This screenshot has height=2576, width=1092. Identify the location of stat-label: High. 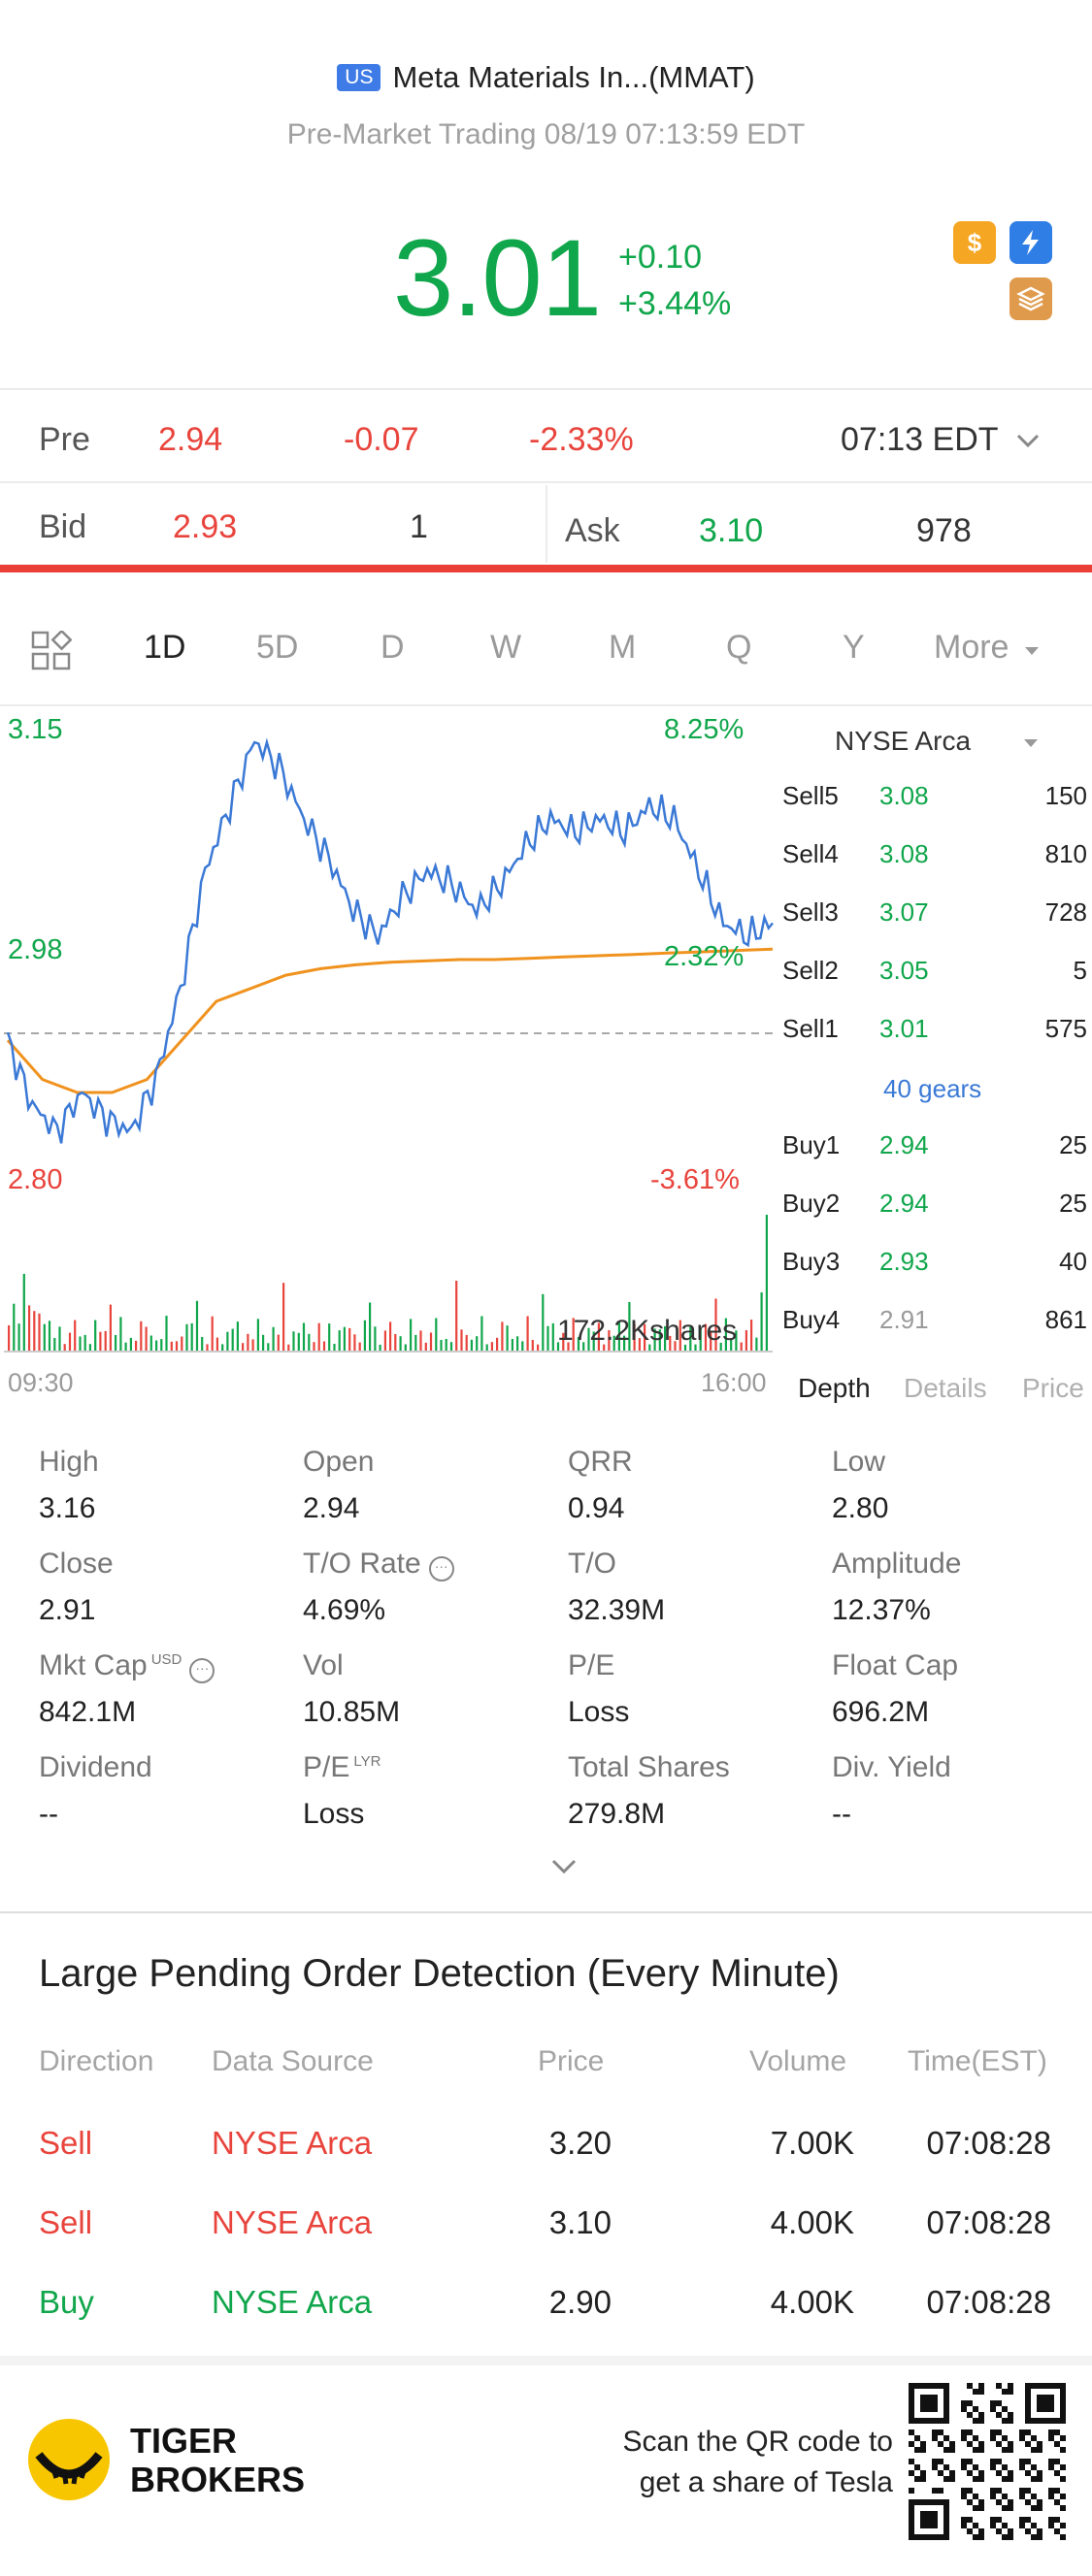
(69, 1462).